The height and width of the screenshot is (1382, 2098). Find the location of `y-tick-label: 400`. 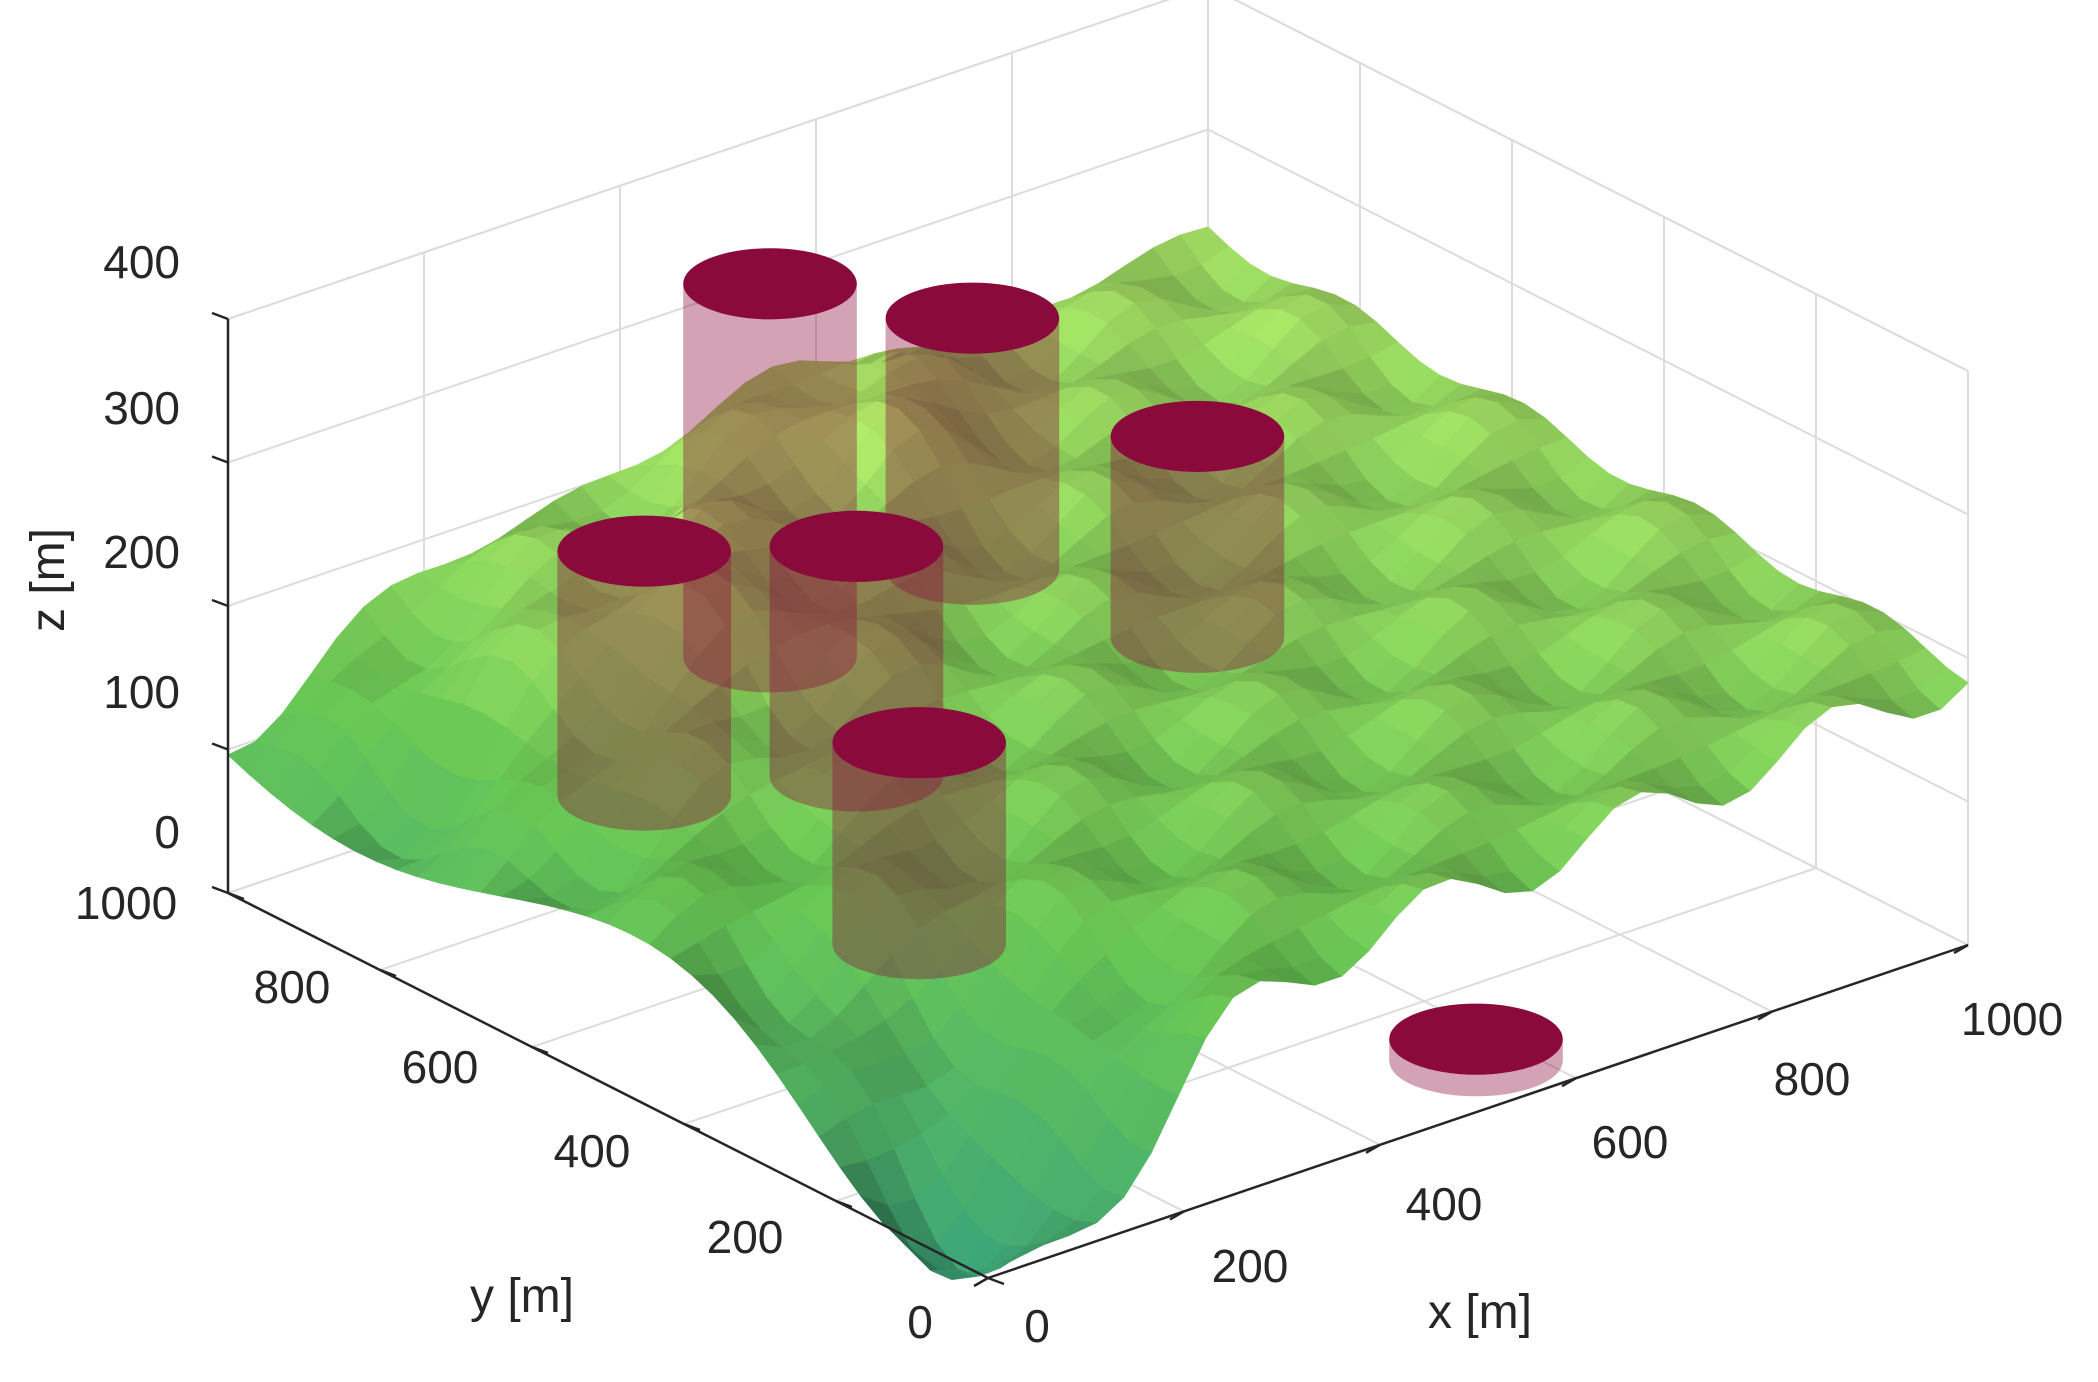

y-tick-label: 400 is located at coordinates (592, 1151).